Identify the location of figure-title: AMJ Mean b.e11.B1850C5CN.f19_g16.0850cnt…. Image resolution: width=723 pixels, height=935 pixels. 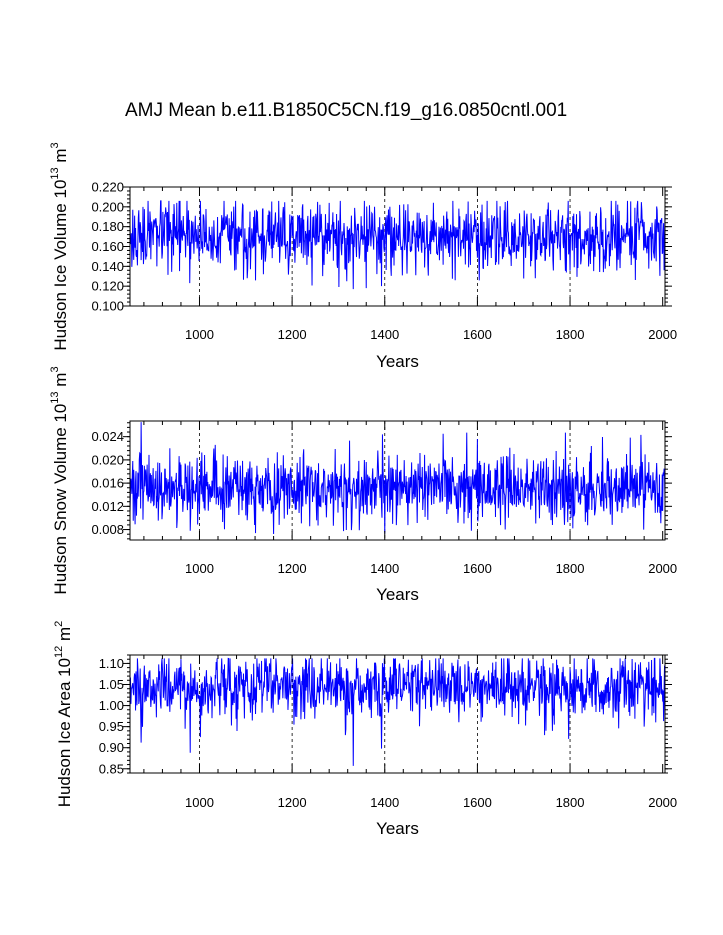
(346, 110).